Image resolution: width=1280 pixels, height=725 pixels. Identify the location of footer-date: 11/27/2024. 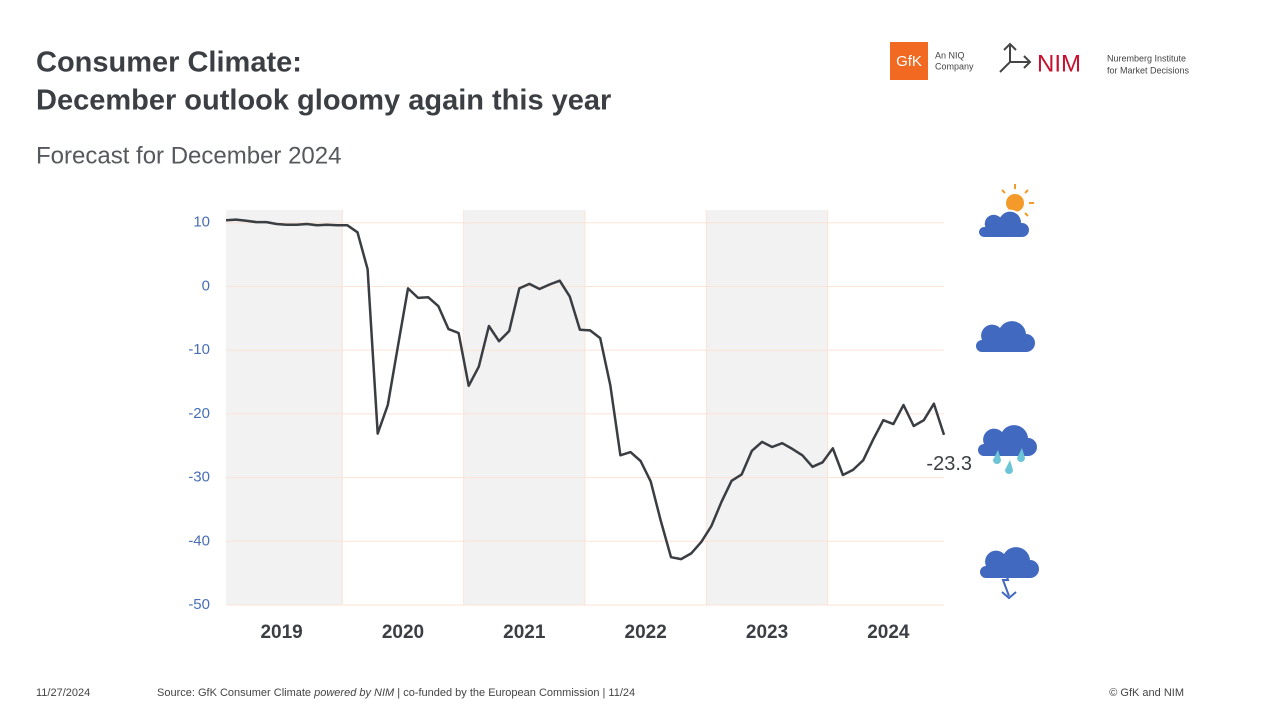
(63, 693).